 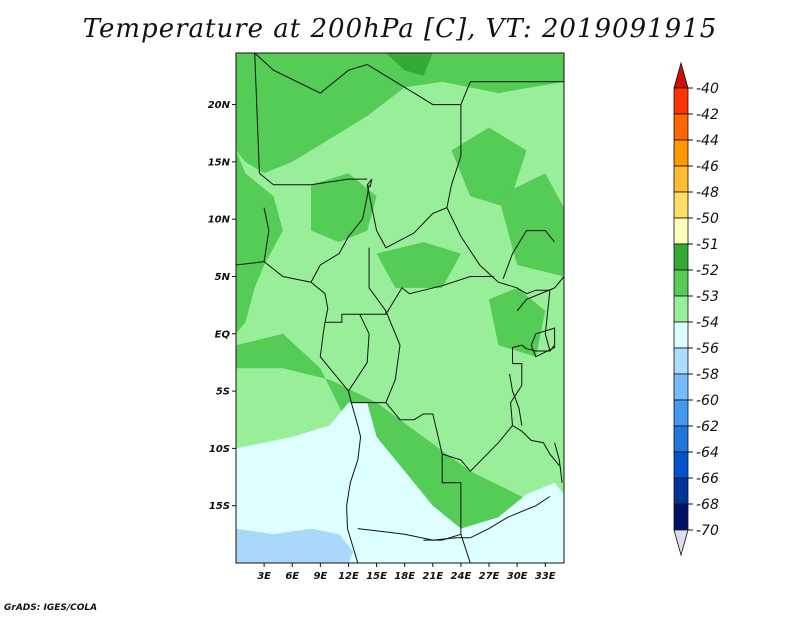 I want to click on y-tick-label: 20N, so click(x=219, y=105).